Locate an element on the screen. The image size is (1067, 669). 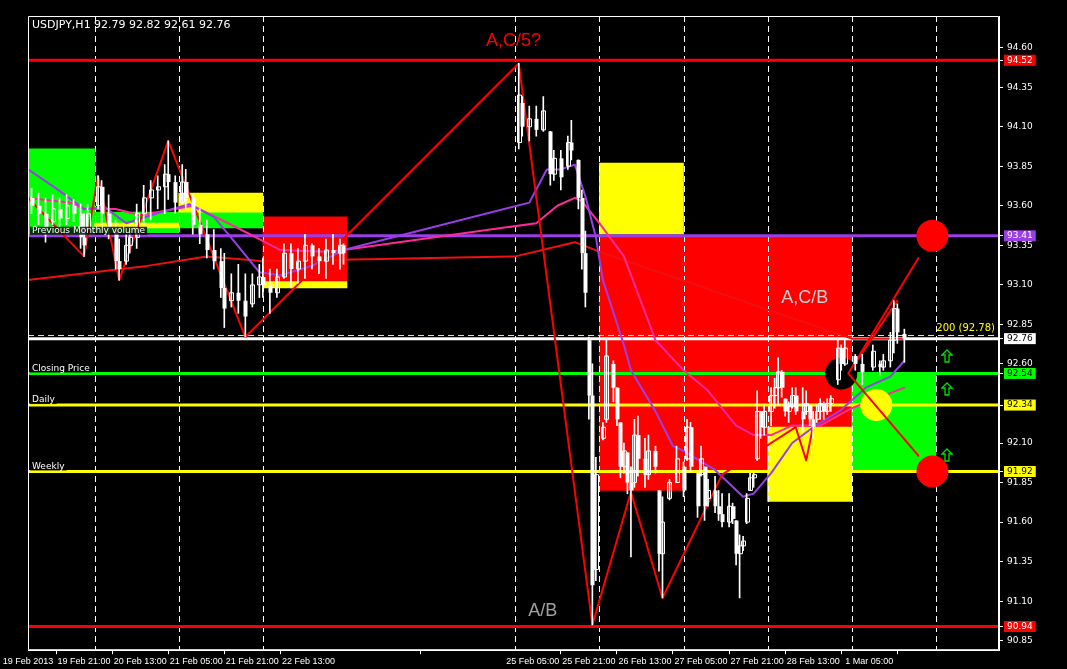
ref-line-label: Daily is located at coordinates (44, 399).